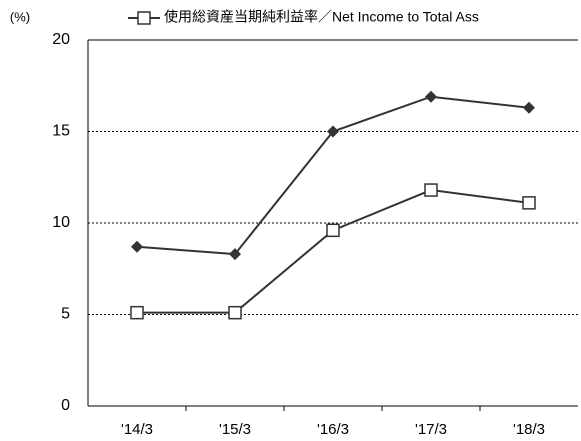 The height and width of the screenshot is (441, 581). I want to click on y-tick-label: 5, so click(65, 314).